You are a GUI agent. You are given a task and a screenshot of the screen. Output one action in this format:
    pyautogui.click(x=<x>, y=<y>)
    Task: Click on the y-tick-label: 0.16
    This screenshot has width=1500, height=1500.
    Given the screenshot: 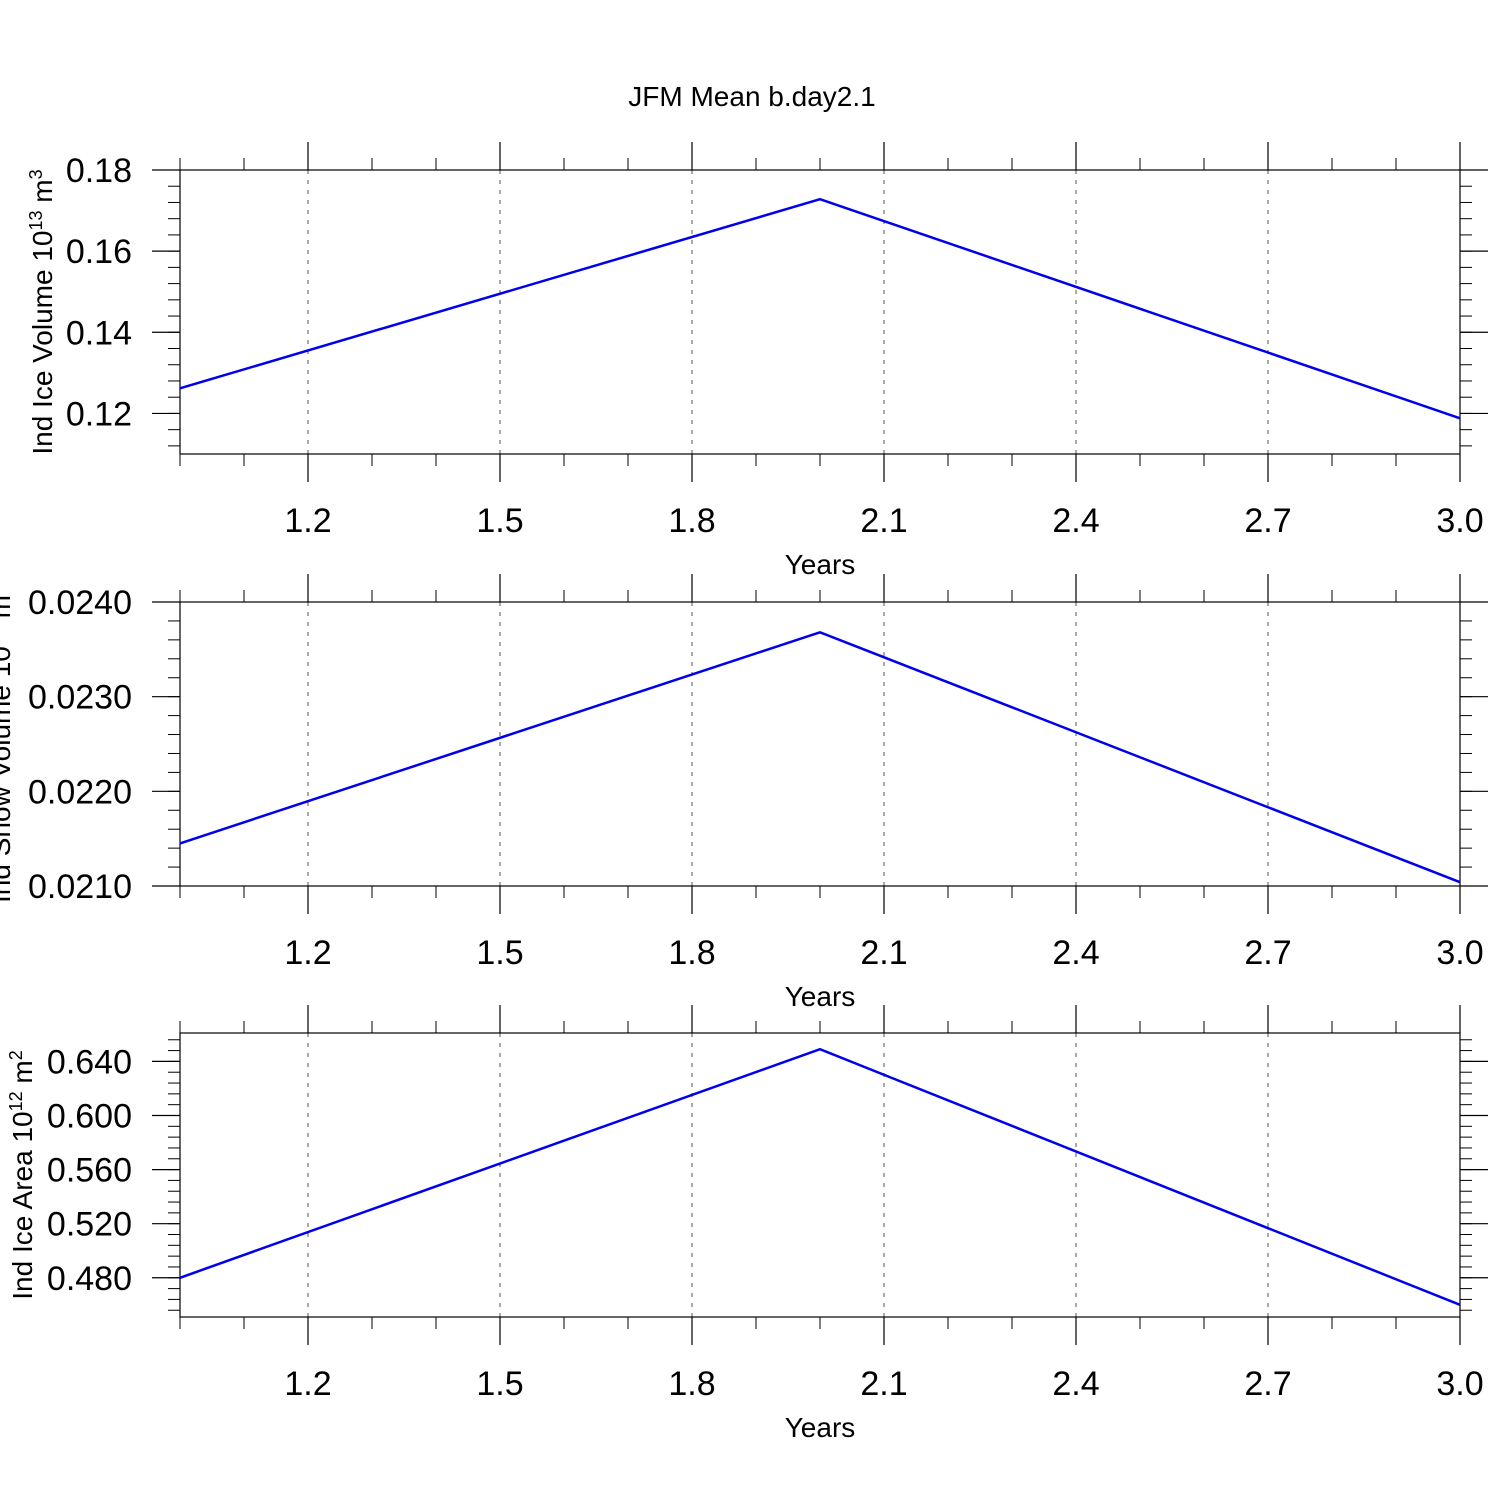 What is the action you would take?
    pyautogui.click(x=99, y=252)
    